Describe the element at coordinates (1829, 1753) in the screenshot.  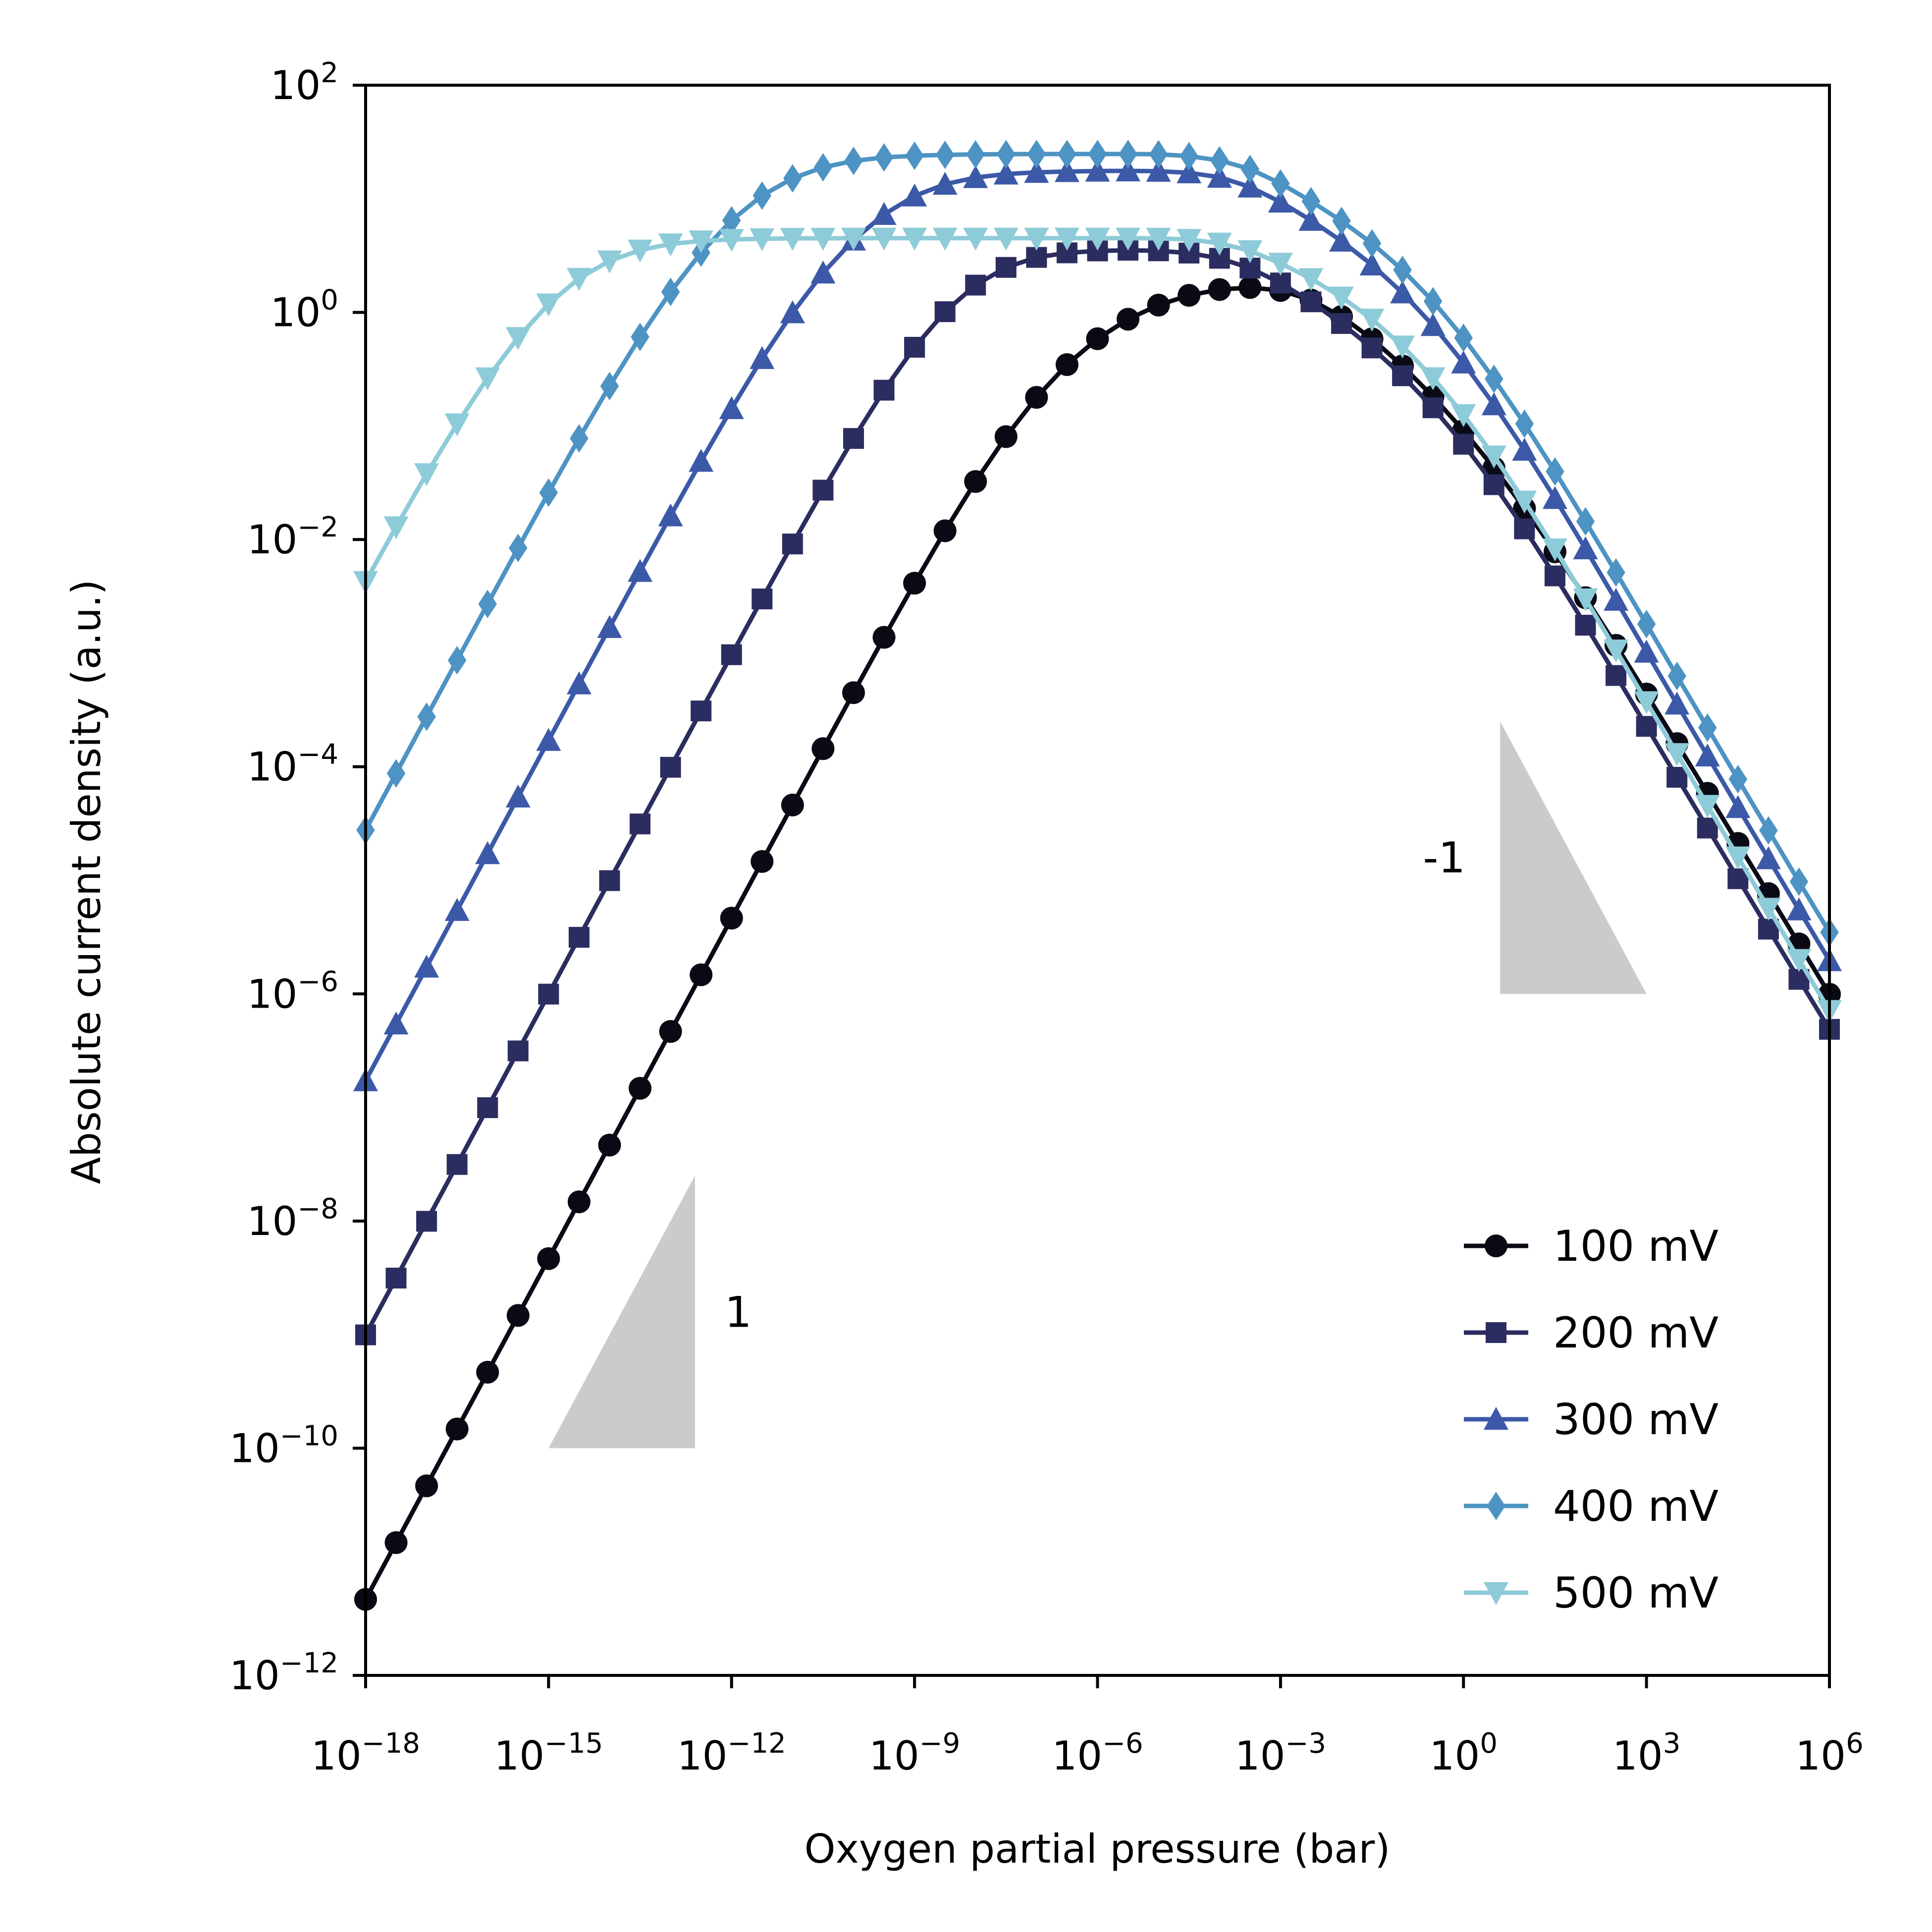
I see `x-tick-label: 10⁶` at that location.